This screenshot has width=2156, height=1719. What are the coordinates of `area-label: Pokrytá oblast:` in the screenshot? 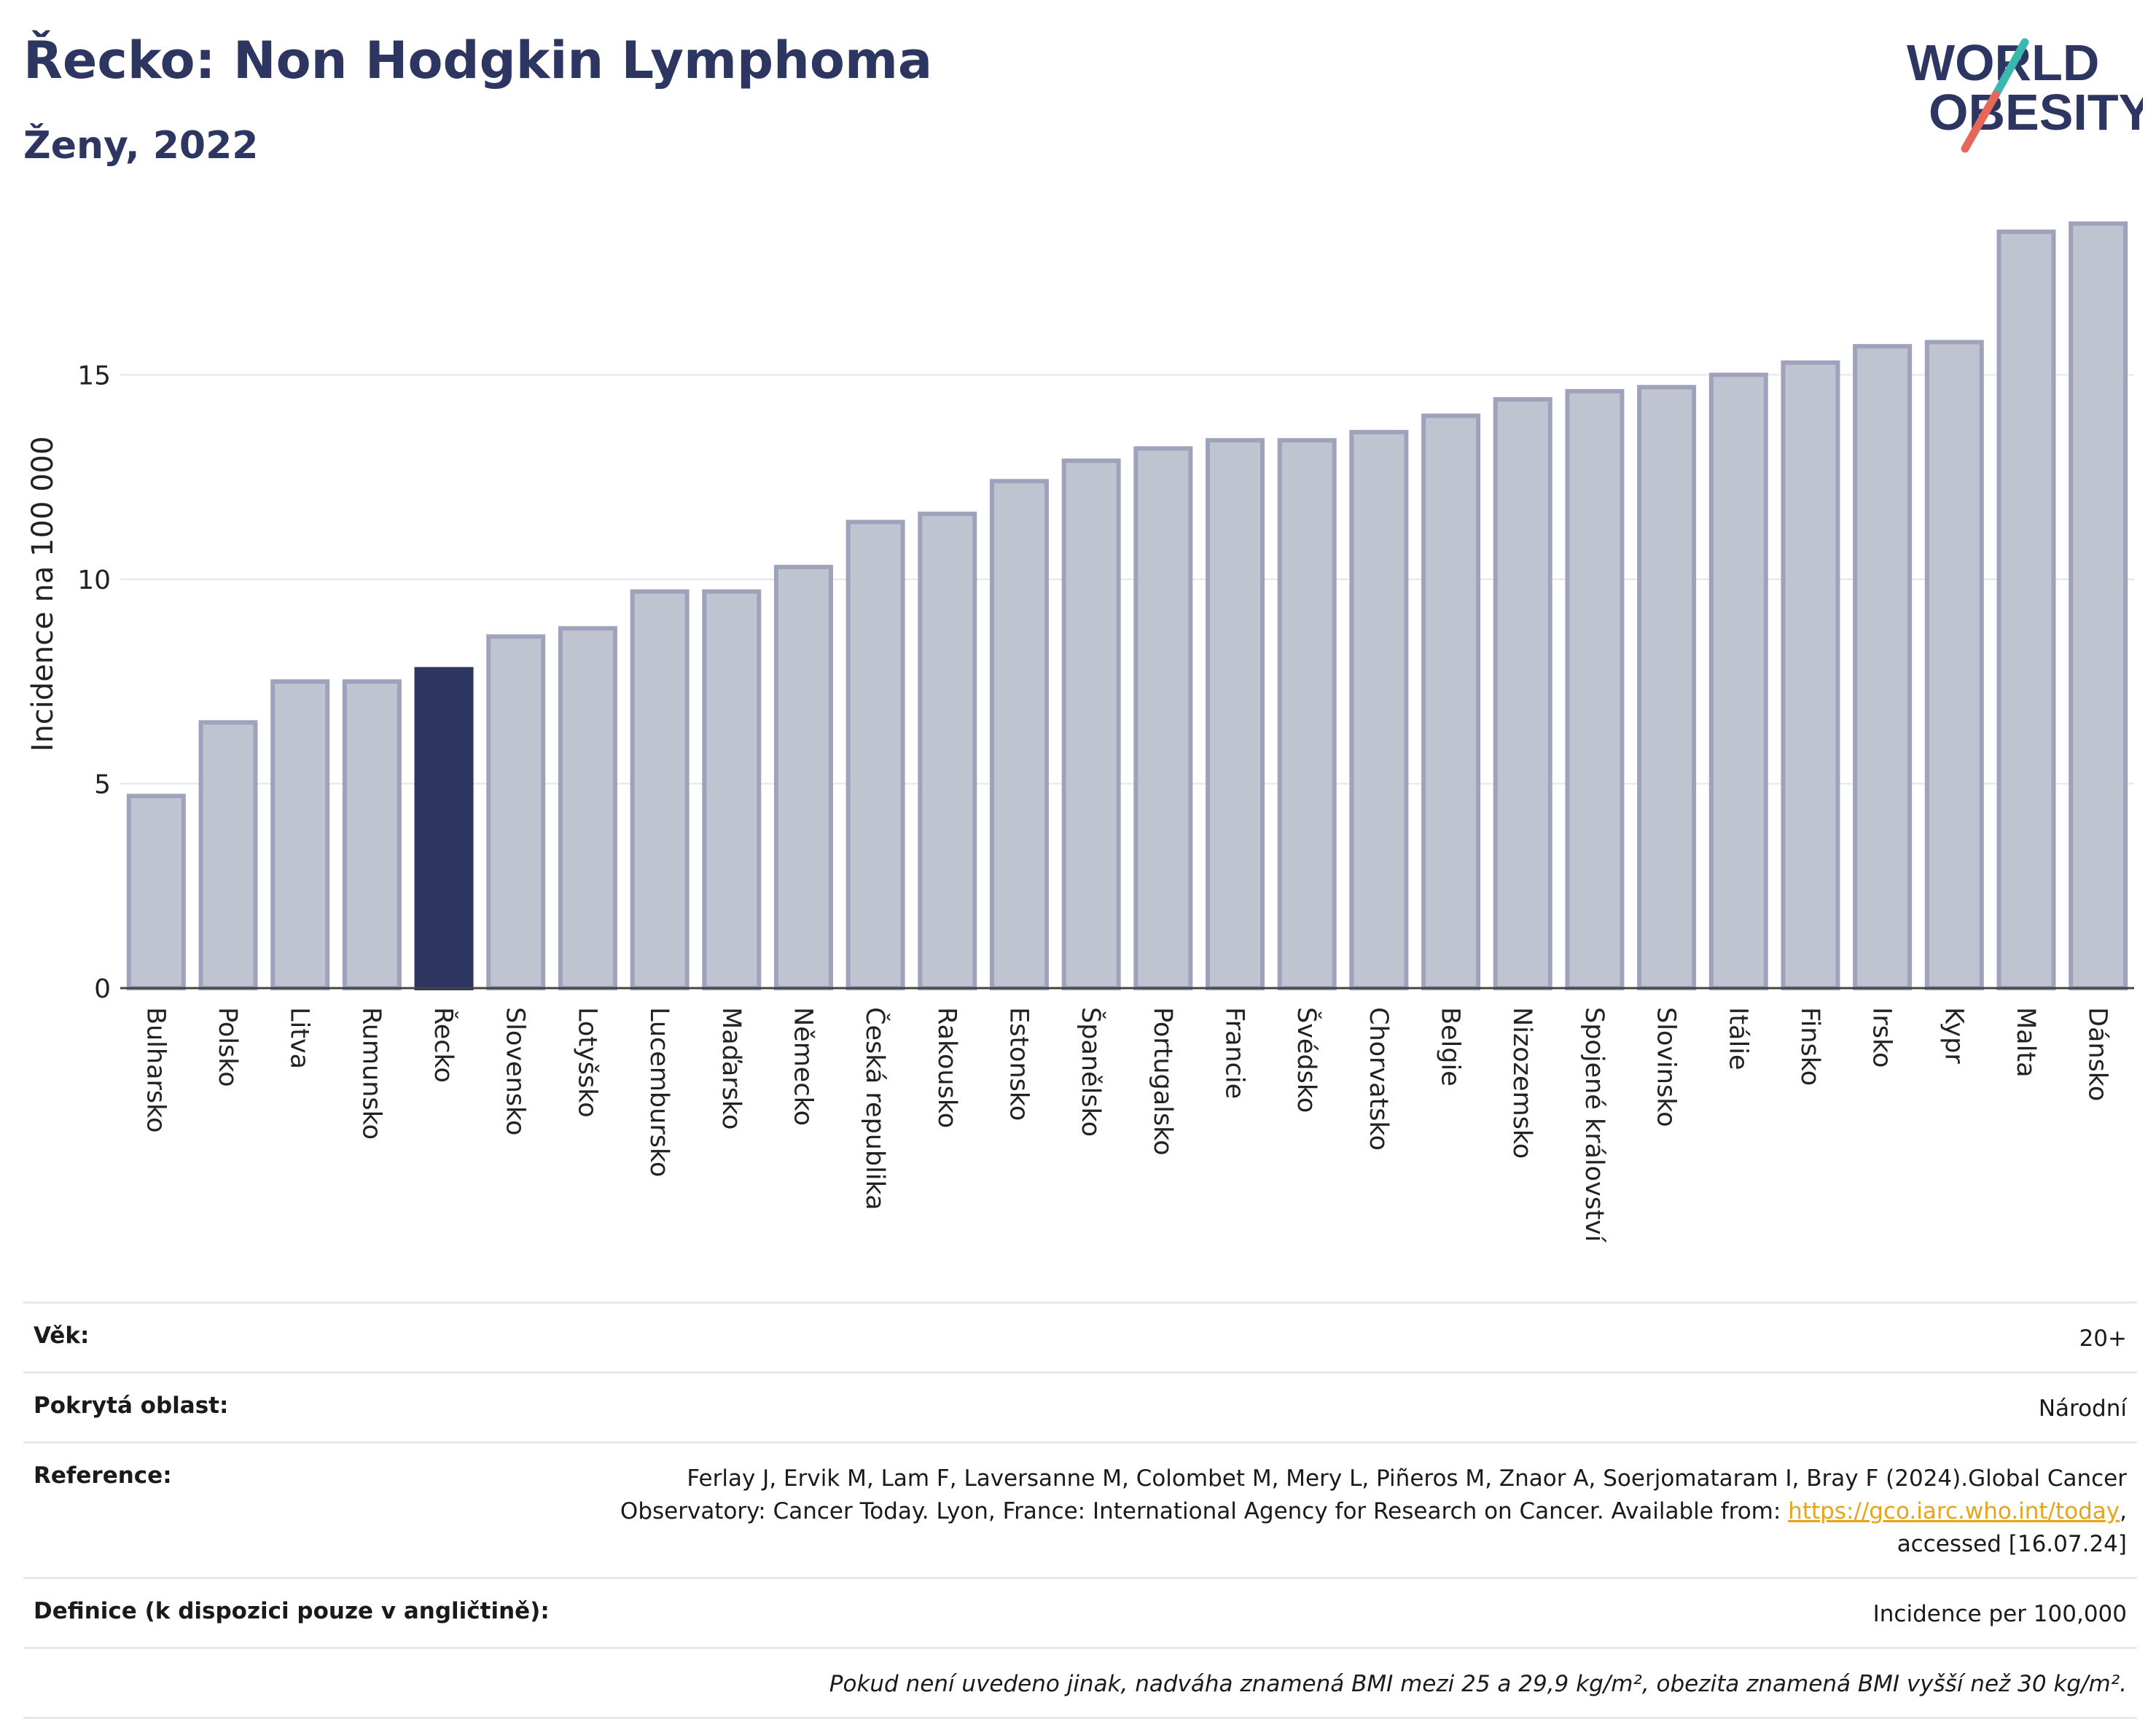 It's located at (131, 1405).